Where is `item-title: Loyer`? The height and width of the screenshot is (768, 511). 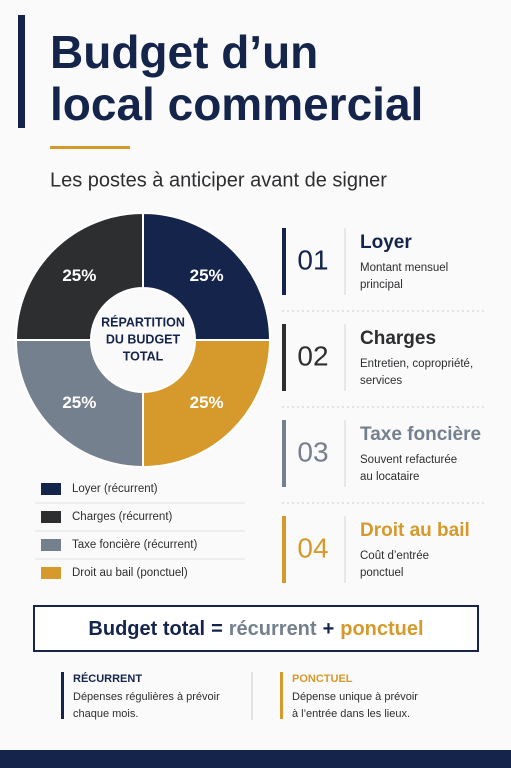 item-title: Loyer is located at coordinates (386, 242).